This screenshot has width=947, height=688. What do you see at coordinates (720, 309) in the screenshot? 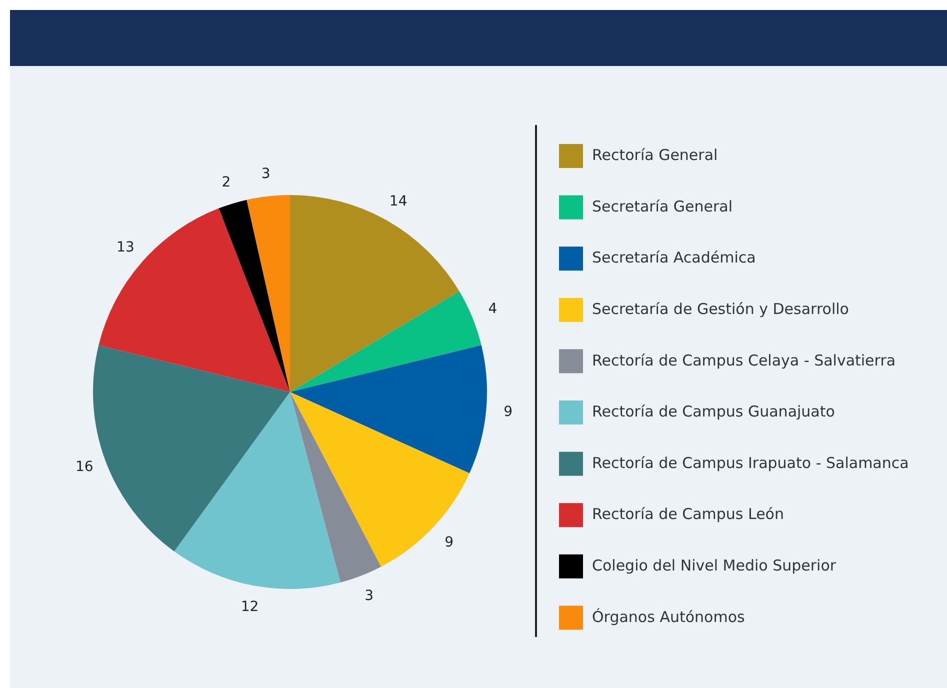
I see `legend-label: Secretaría de Gestión y Desarrollo` at bounding box center [720, 309].